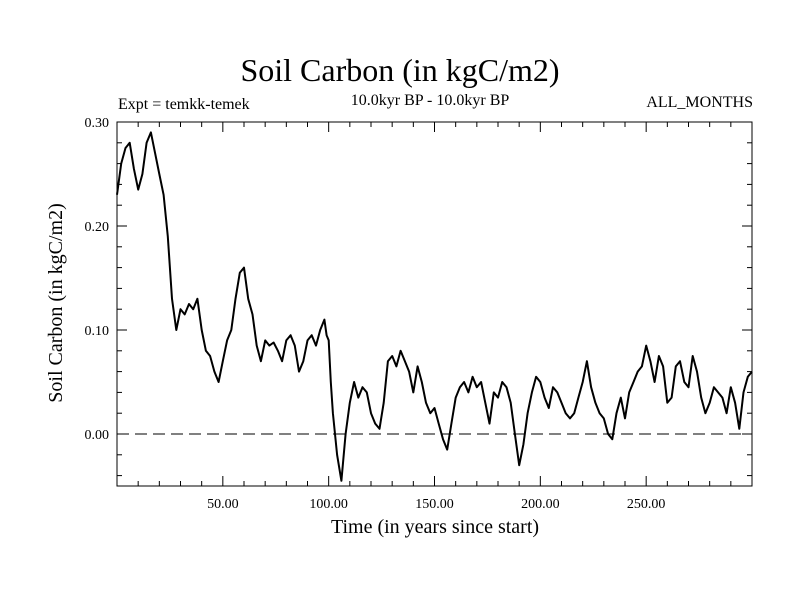 The height and width of the screenshot is (600, 800). I want to click on x-tick-label: 250.00, so click(646, 504).